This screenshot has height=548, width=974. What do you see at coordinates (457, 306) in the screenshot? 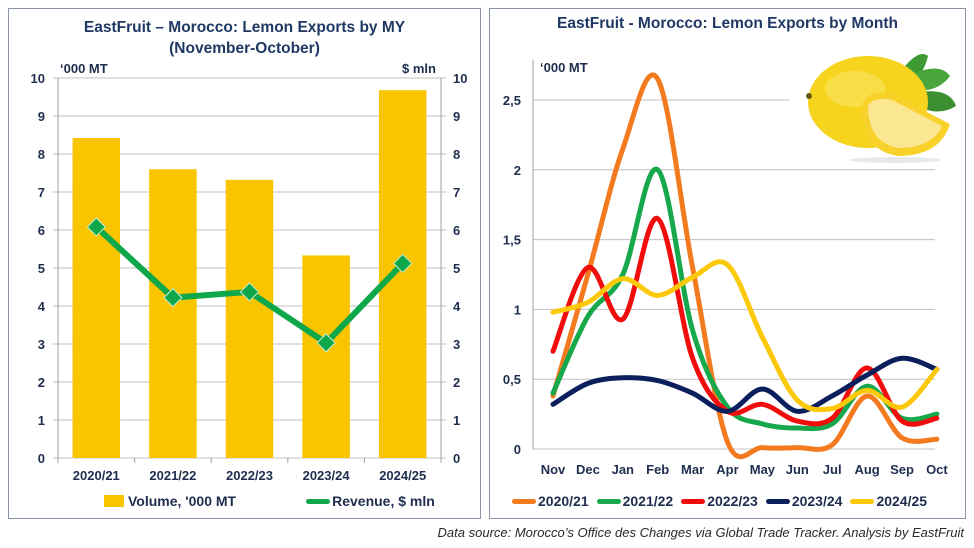
I see `annual-y-tick-right: 4` at bounding box center [457, 306].